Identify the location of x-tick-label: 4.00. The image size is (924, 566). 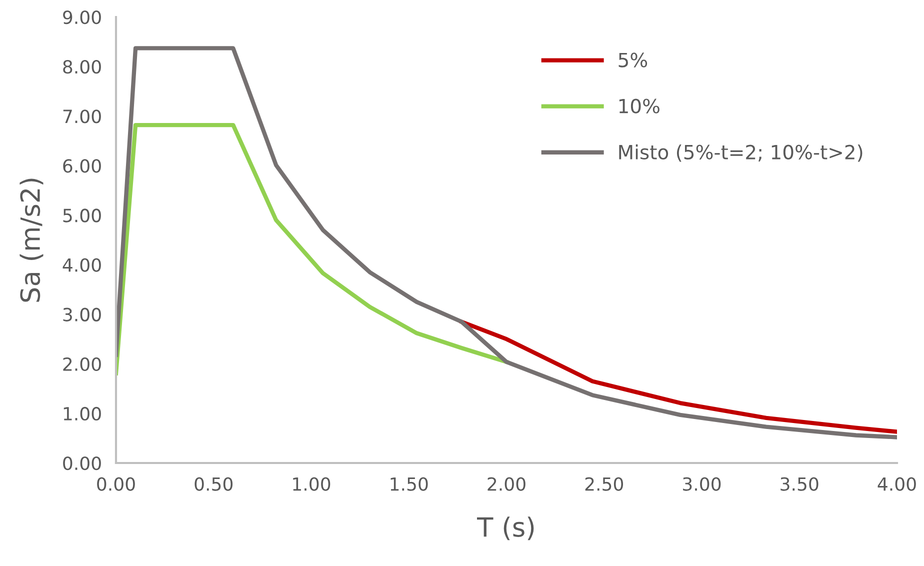
(897, 484).